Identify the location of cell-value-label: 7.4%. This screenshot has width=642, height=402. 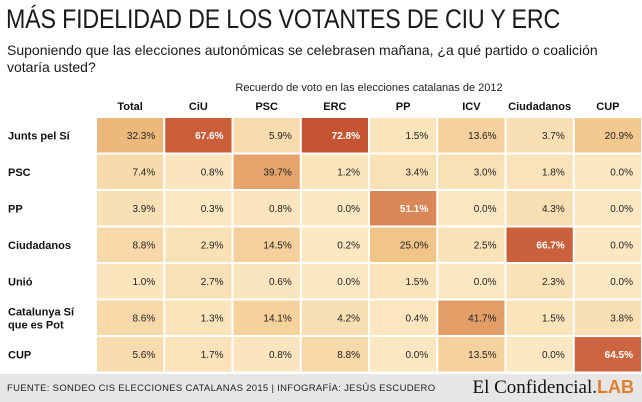
(143, 172).